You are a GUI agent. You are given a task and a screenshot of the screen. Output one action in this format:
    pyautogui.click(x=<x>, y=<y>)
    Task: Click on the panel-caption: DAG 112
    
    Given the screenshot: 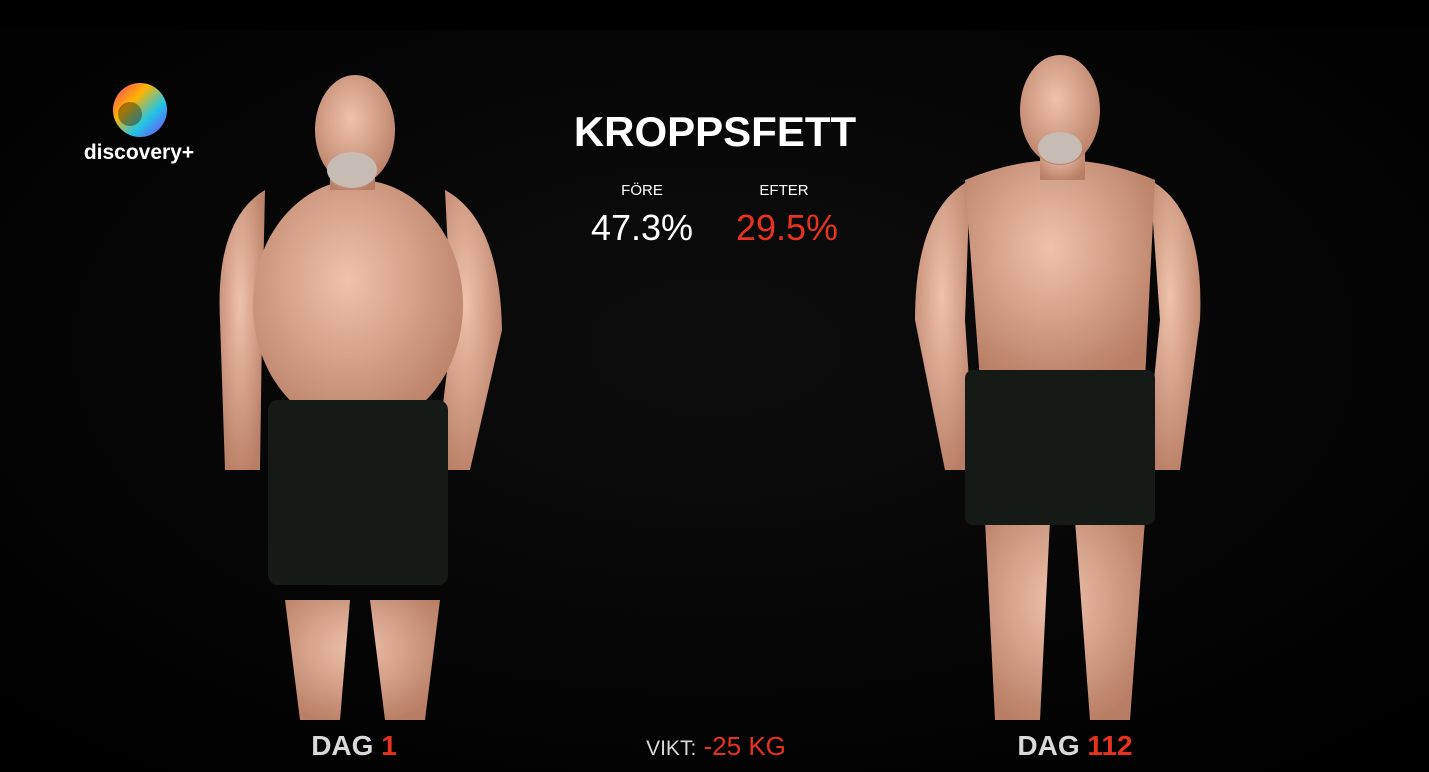 What is the action you would take?
    pyautogui.click(x=1074, y=745)
    